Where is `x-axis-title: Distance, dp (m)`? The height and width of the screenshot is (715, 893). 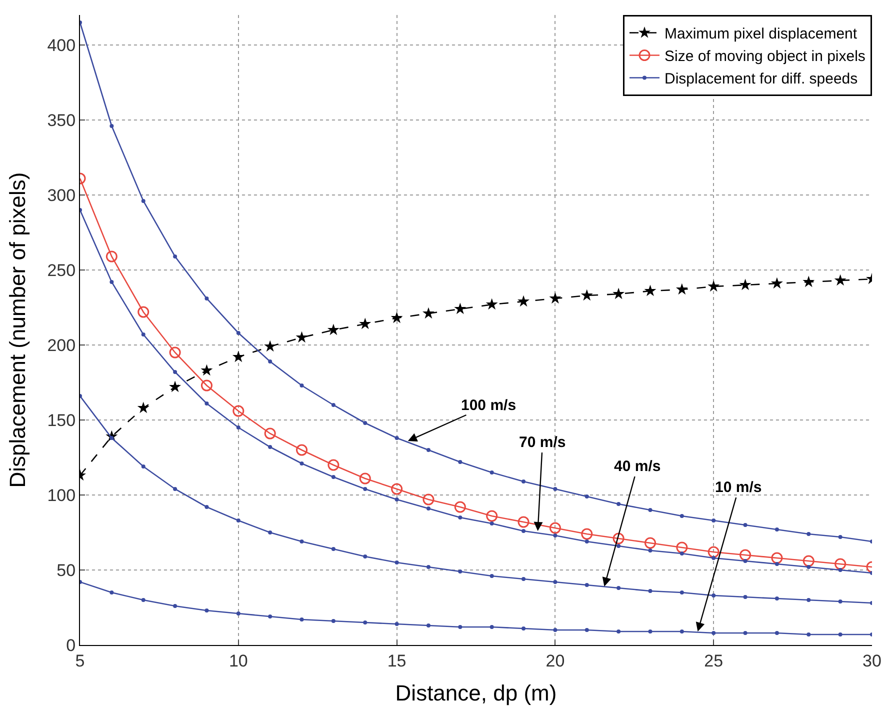 x-axis-title: Distance, dp (m) is located at coordinates (476, 693).